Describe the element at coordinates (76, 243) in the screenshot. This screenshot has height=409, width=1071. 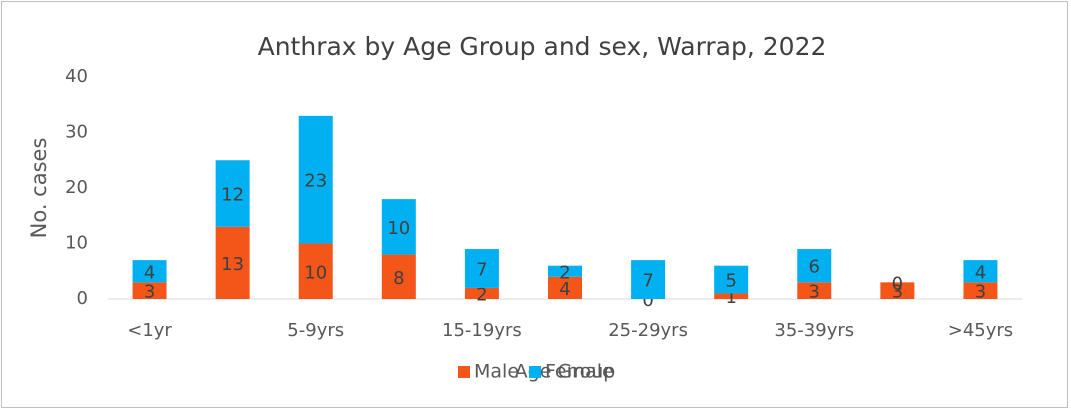
I see `y-tick-label: 10` at that location.